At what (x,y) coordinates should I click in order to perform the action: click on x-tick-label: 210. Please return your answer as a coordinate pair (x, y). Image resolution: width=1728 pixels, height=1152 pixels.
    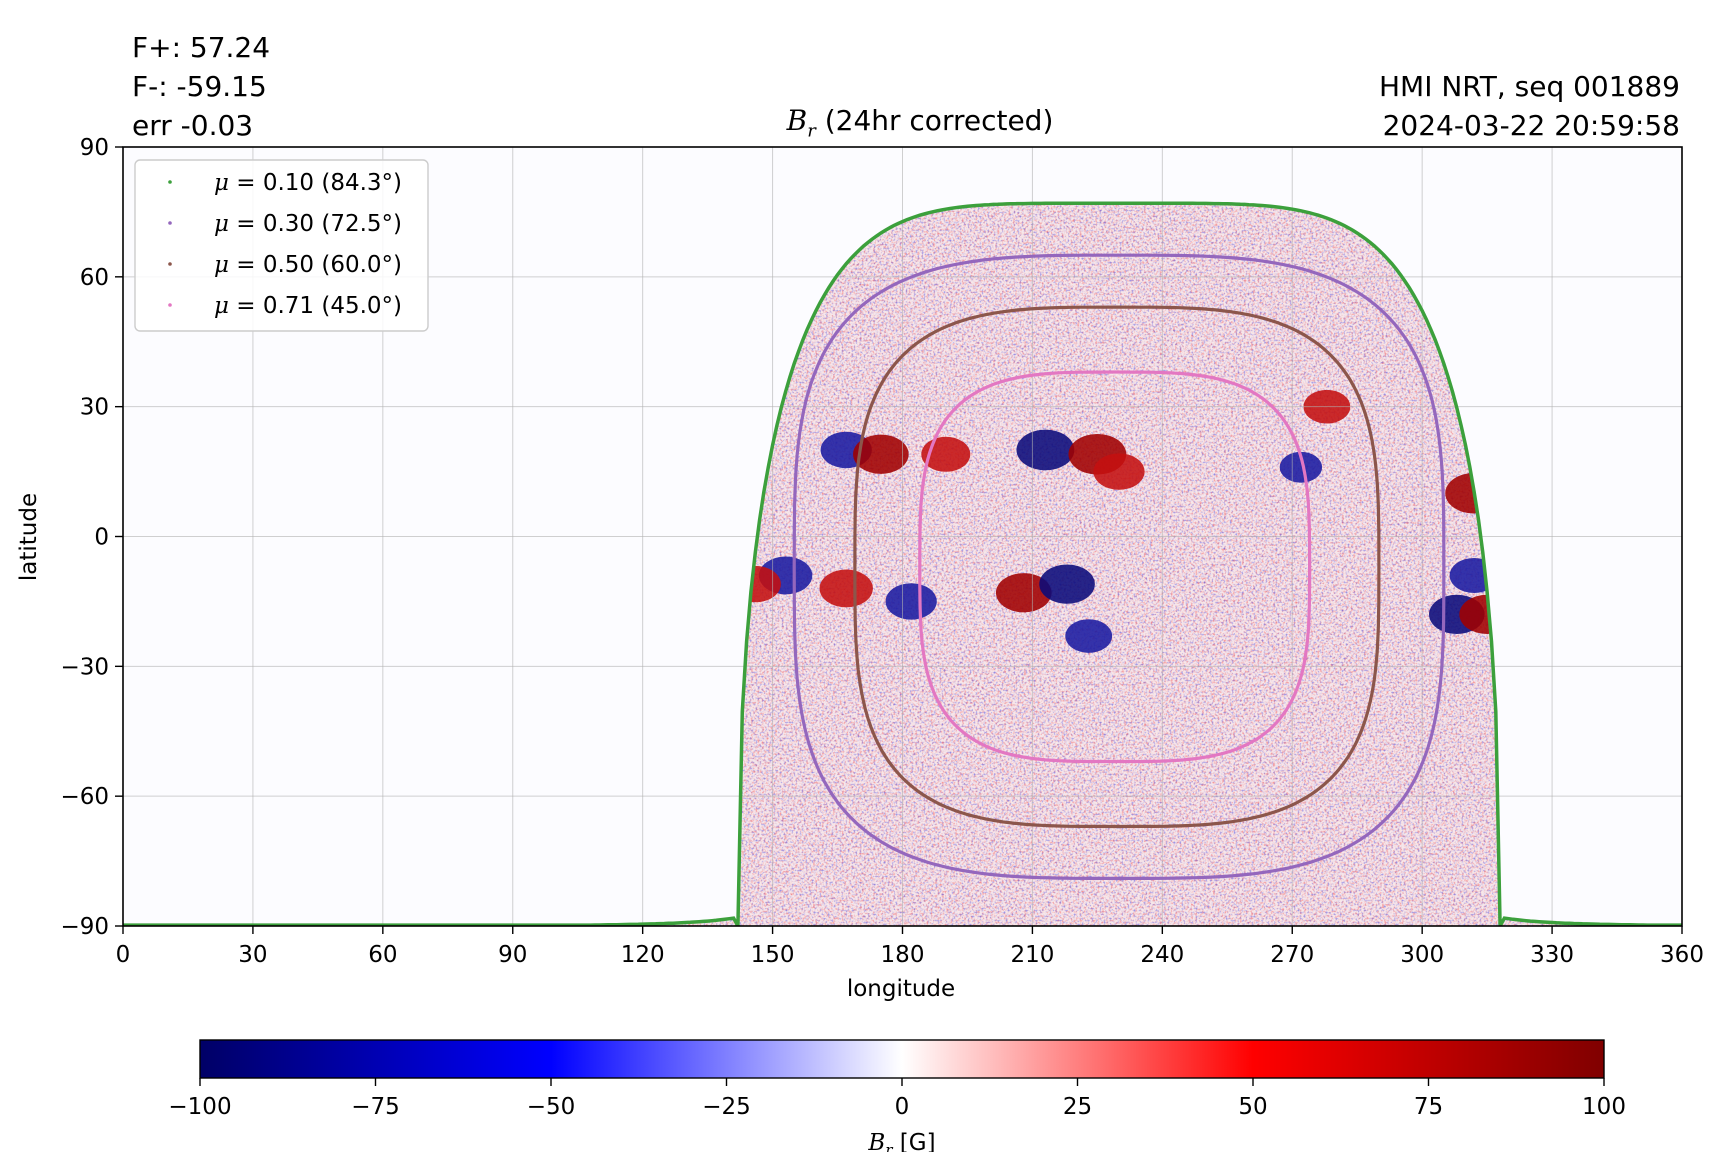
    Looking at the image, I should click on (1032, 955).